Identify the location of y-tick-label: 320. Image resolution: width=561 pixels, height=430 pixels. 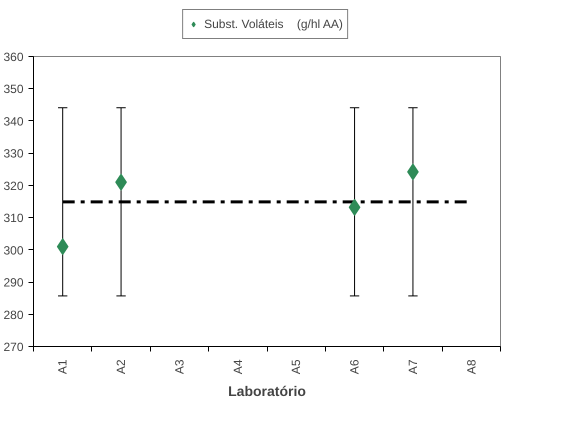
(13, 185).